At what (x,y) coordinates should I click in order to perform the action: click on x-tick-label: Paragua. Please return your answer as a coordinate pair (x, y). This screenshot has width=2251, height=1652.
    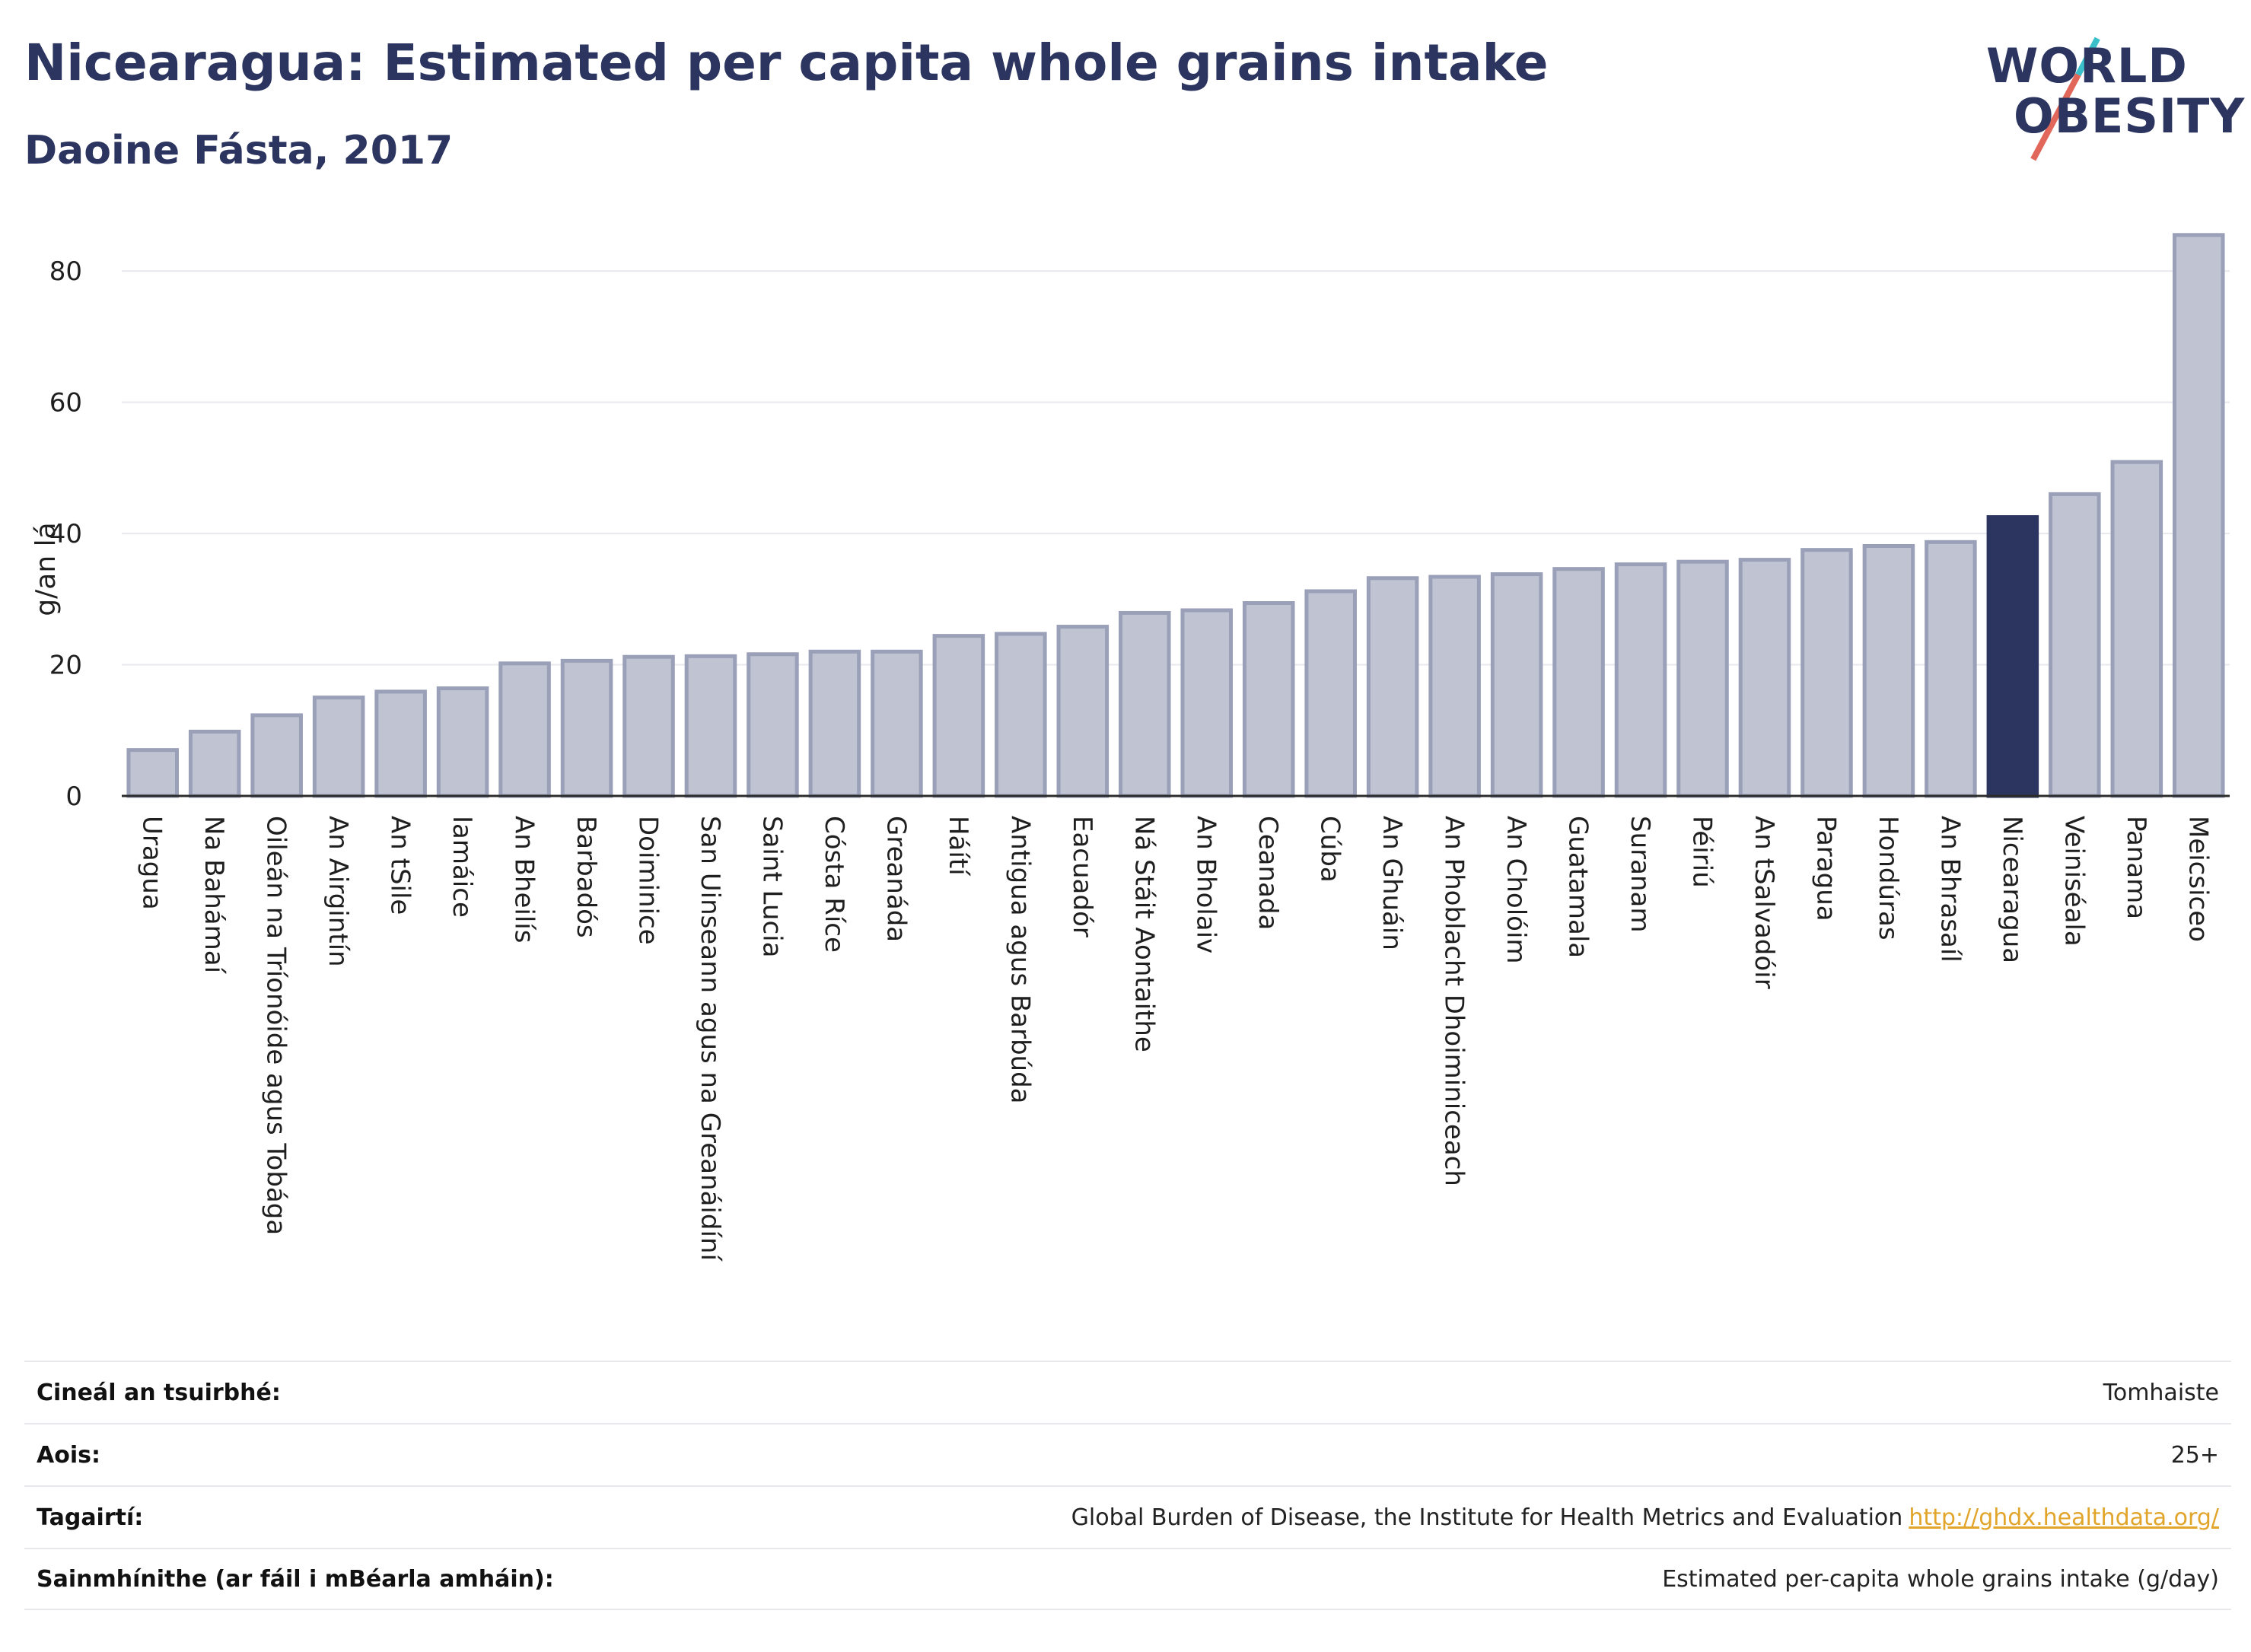
    Looking at the image, I should click on (1825, 868).